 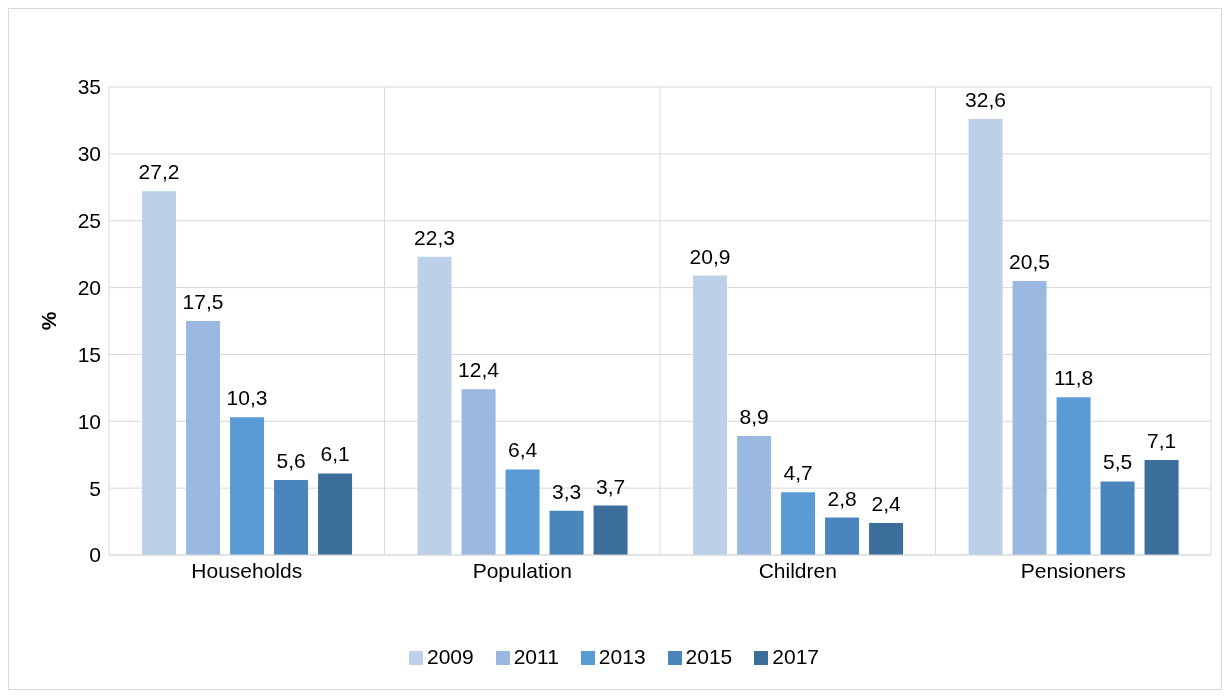 What do you see at coordinates (291, 461) in the screenshot?
I see `data-label: 5,6` at bounding box center [291, 461].